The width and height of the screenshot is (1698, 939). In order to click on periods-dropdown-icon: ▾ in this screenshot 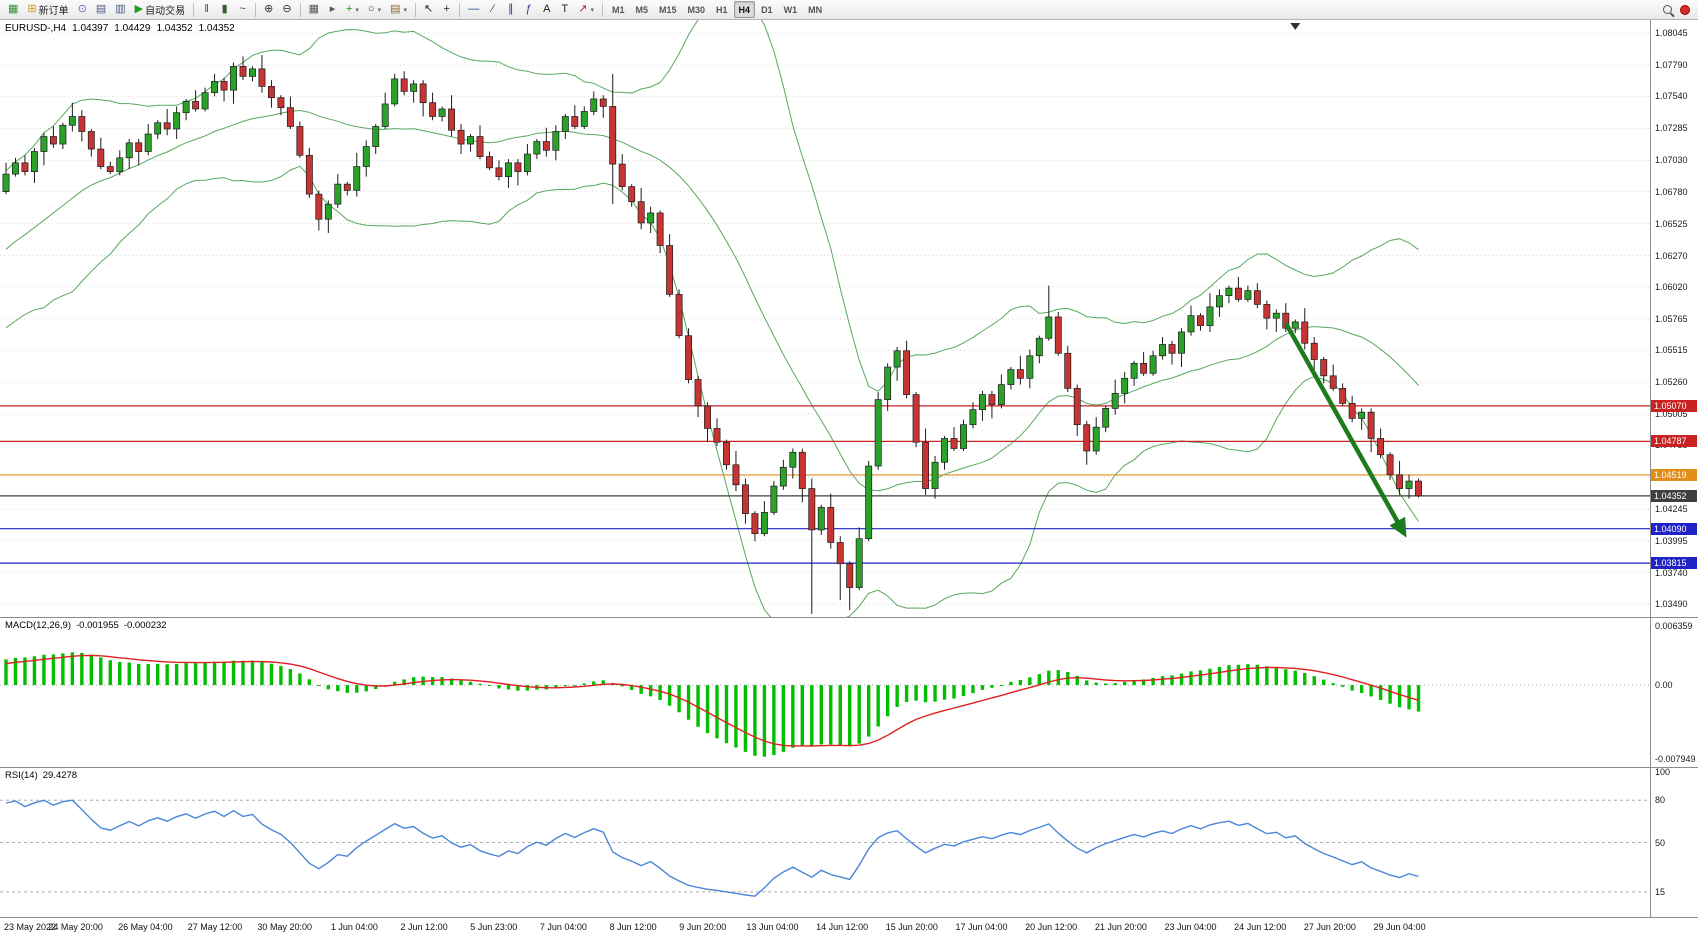, I will do `click(379, 10)`.